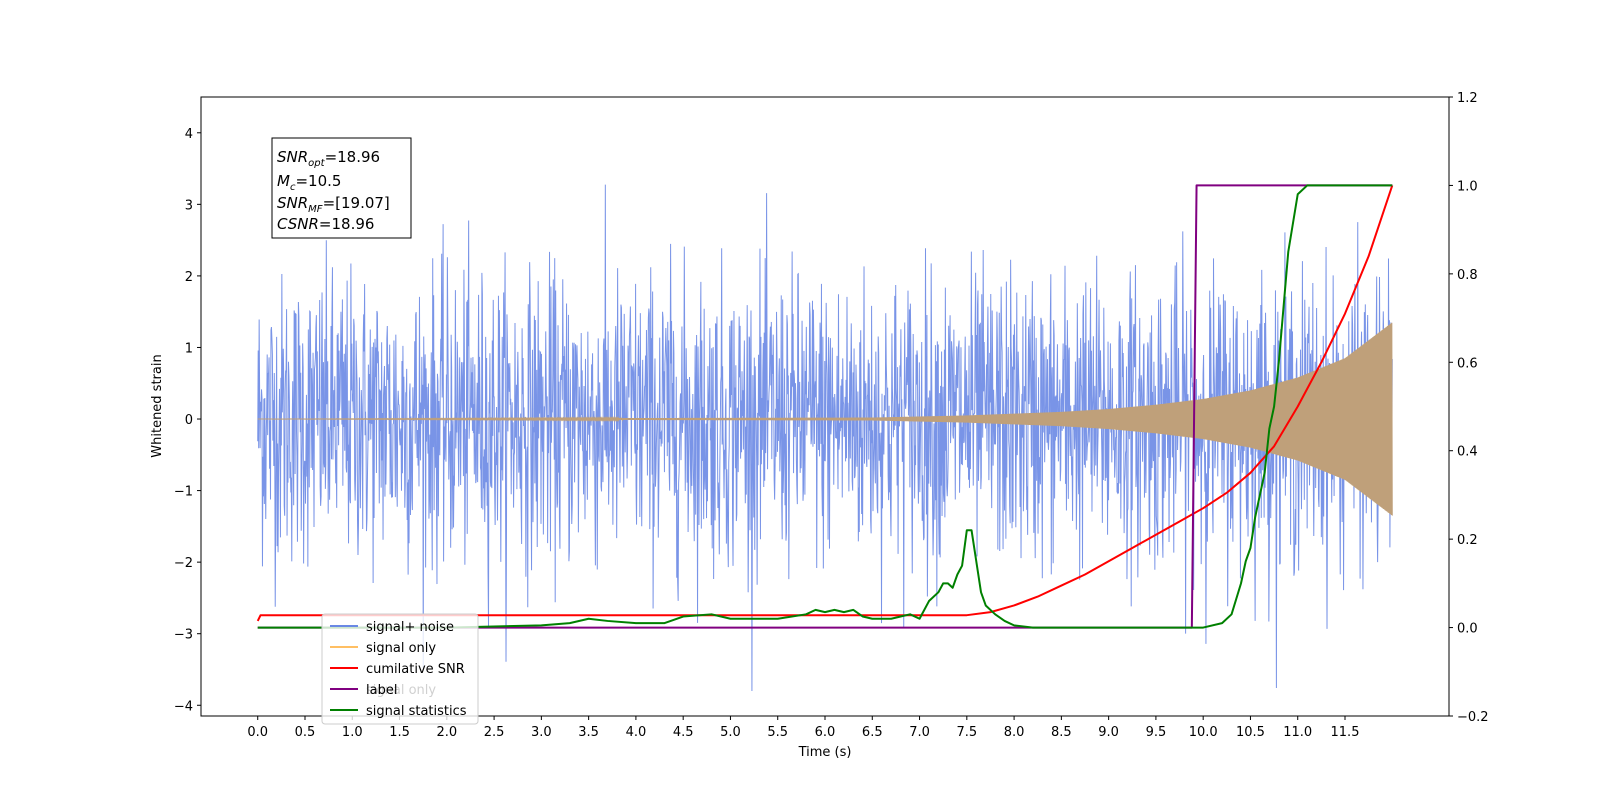 The width and height of the screenshot is (1600, 800). I want to click on x-tick-label: 1.5, so click(399, 732).